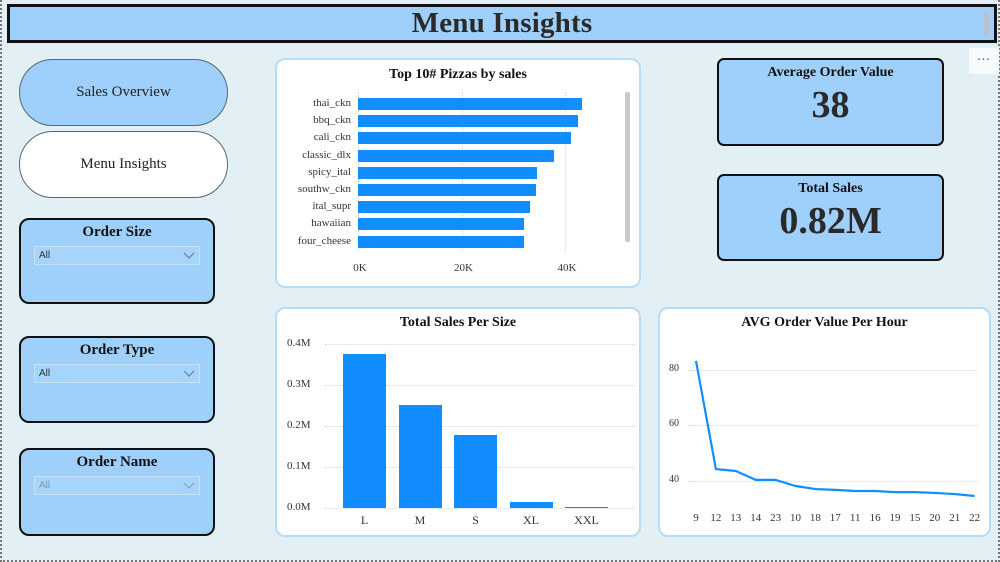 This screenshot has width=1000, height=562. What do you see at coordinates (332, 206) in the screenshot?
I see `bar-category-label: ital_supr` at bounding box center [332, 206].